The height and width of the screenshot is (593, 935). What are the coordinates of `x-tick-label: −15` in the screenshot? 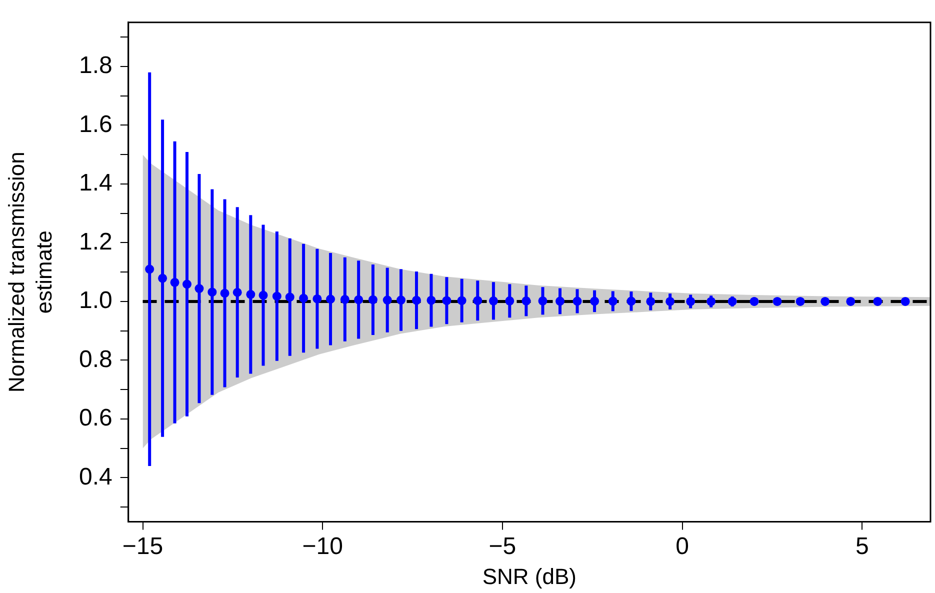 It's located at (143, 546).